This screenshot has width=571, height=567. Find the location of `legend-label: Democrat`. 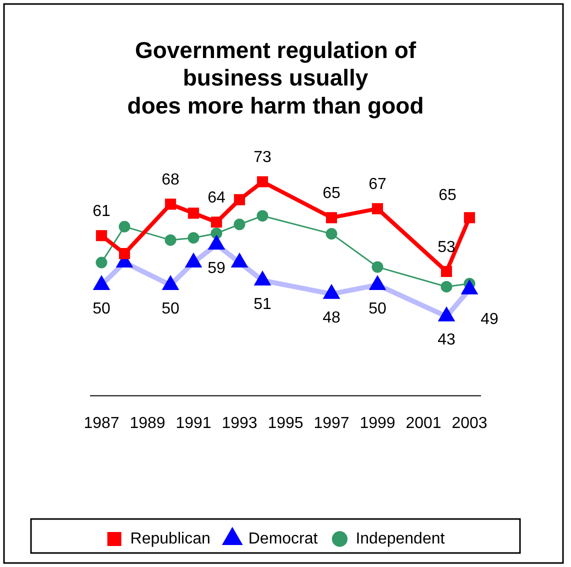

legend-label: Democrat is located at coordinates (283, 539).